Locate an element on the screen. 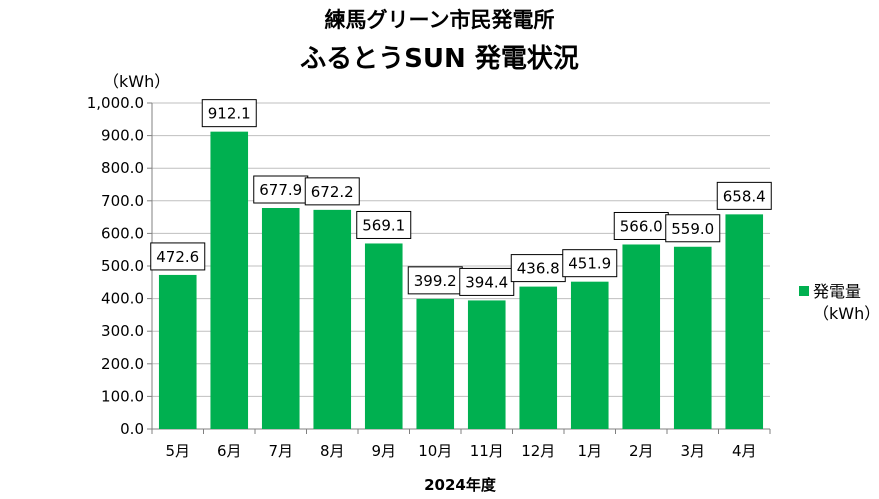 This screenshot has width=879, height=499. y-tick-label: 800.0 is located at coordinates (122, 168).